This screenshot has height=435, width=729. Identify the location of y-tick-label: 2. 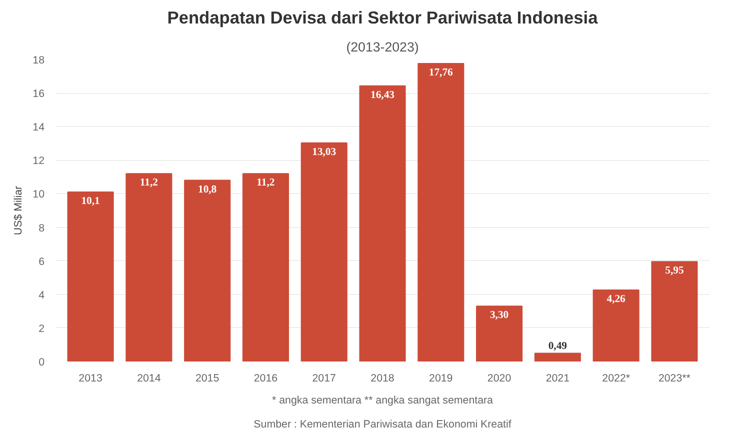
(41, 328).